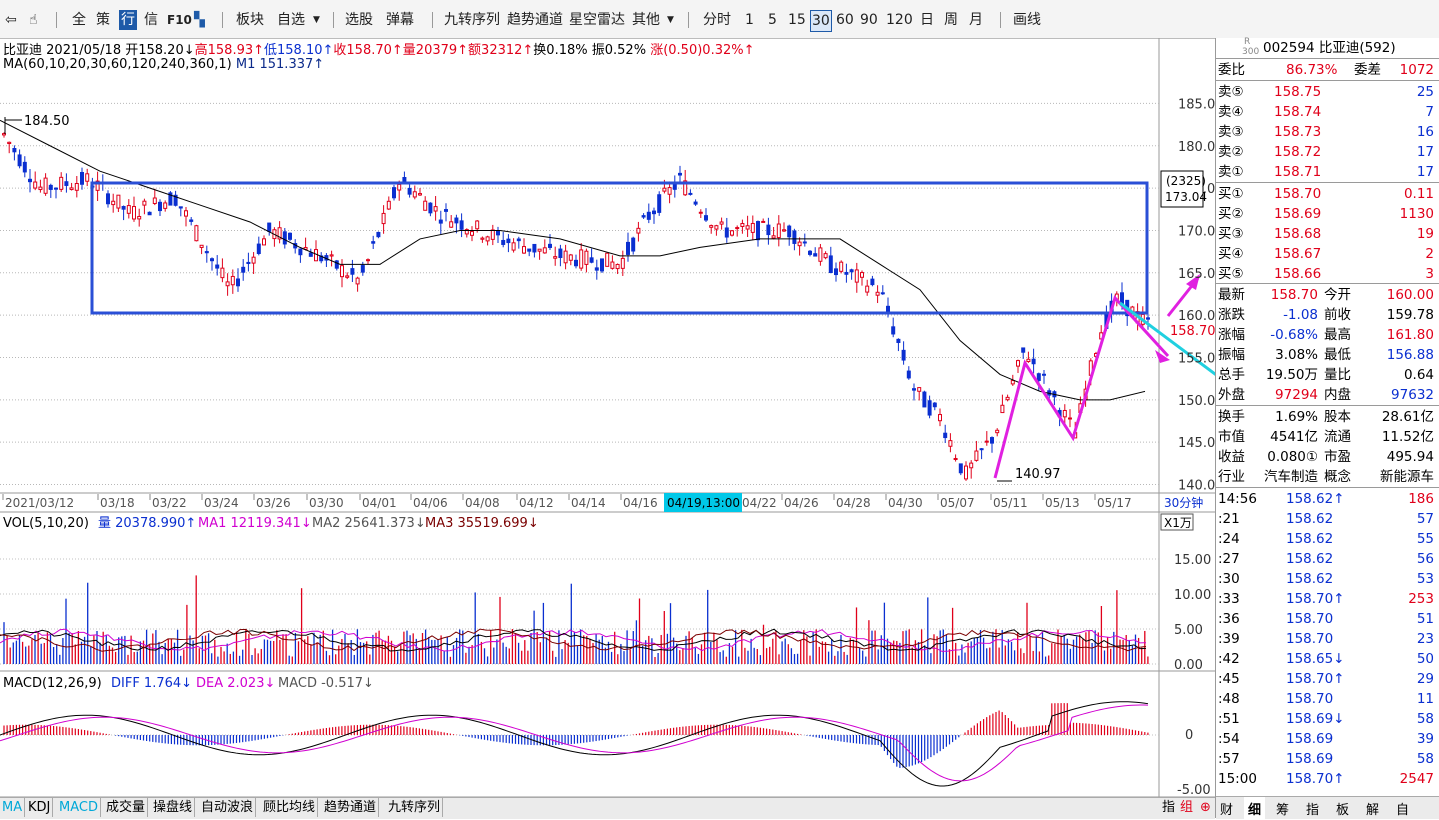 The width and height of the screenshot is (1439, 820). What do you see at coordinates (103, 20) in the screenshot?
I see `tb-strategy: 策` at bounding box center [103, 20].